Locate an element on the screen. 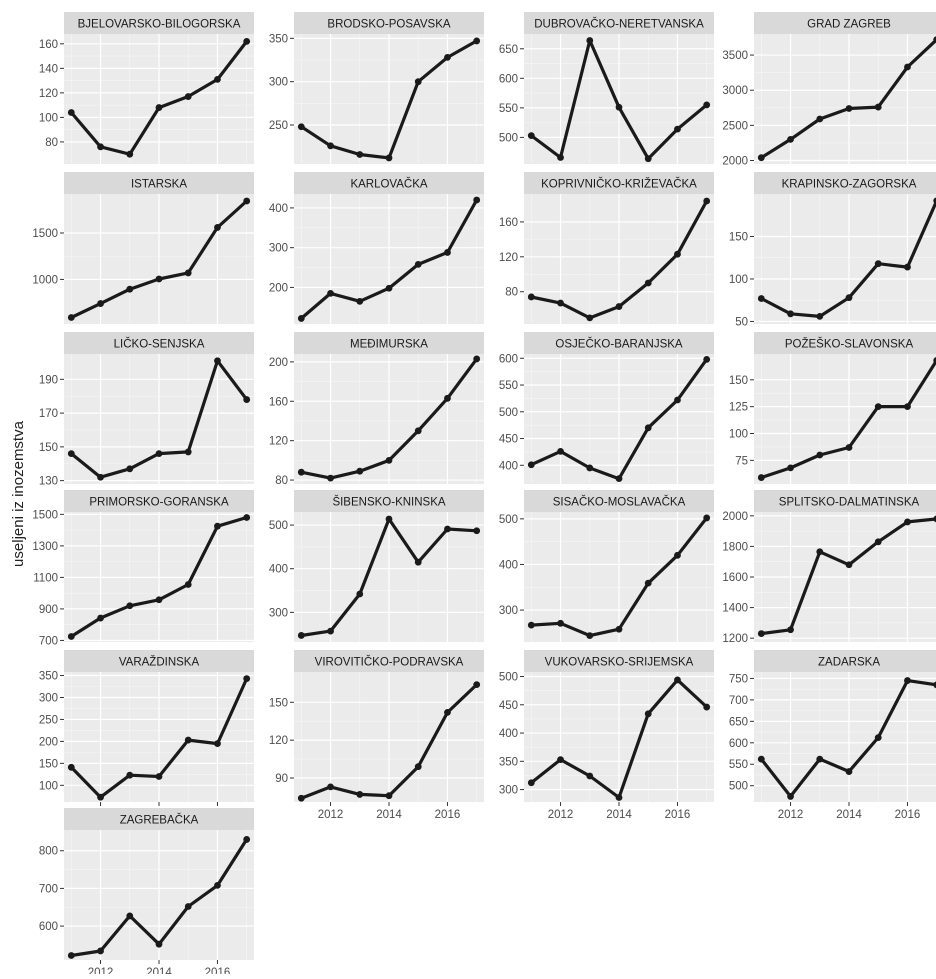  y-tick-label: 300 is located at coordinates (278, 249).